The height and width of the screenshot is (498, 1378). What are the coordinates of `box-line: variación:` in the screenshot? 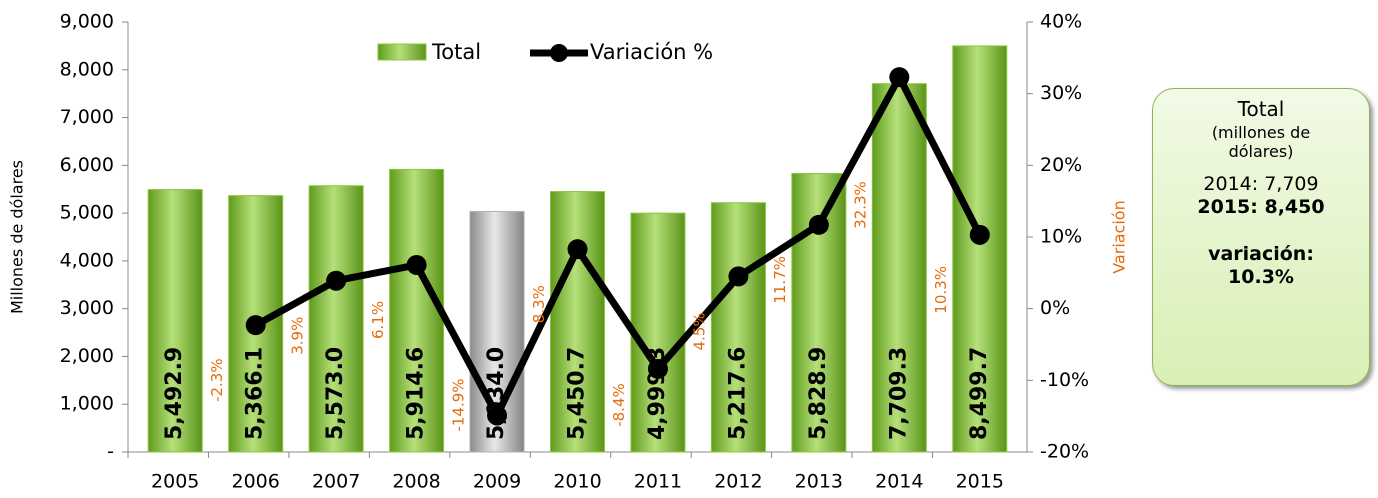 It's located at (1261, 253).